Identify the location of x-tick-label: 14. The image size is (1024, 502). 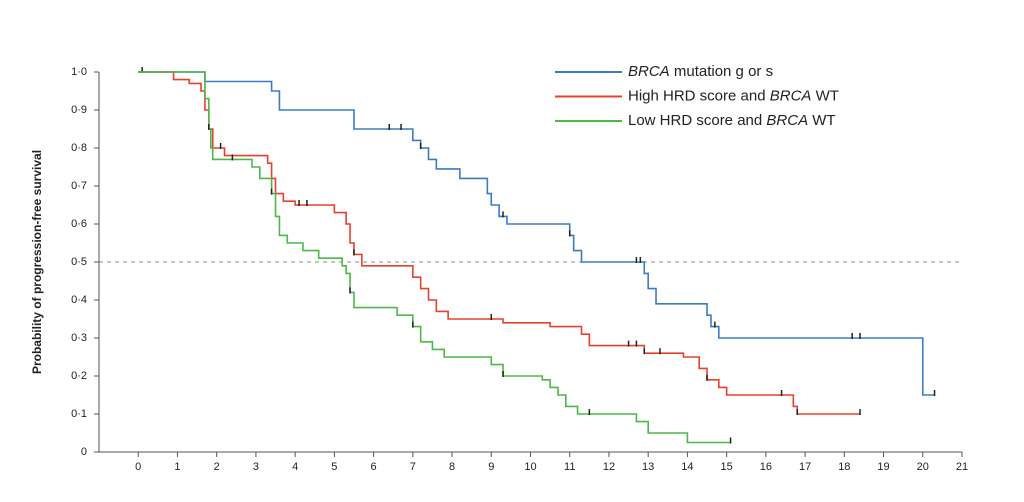
(687, 467).